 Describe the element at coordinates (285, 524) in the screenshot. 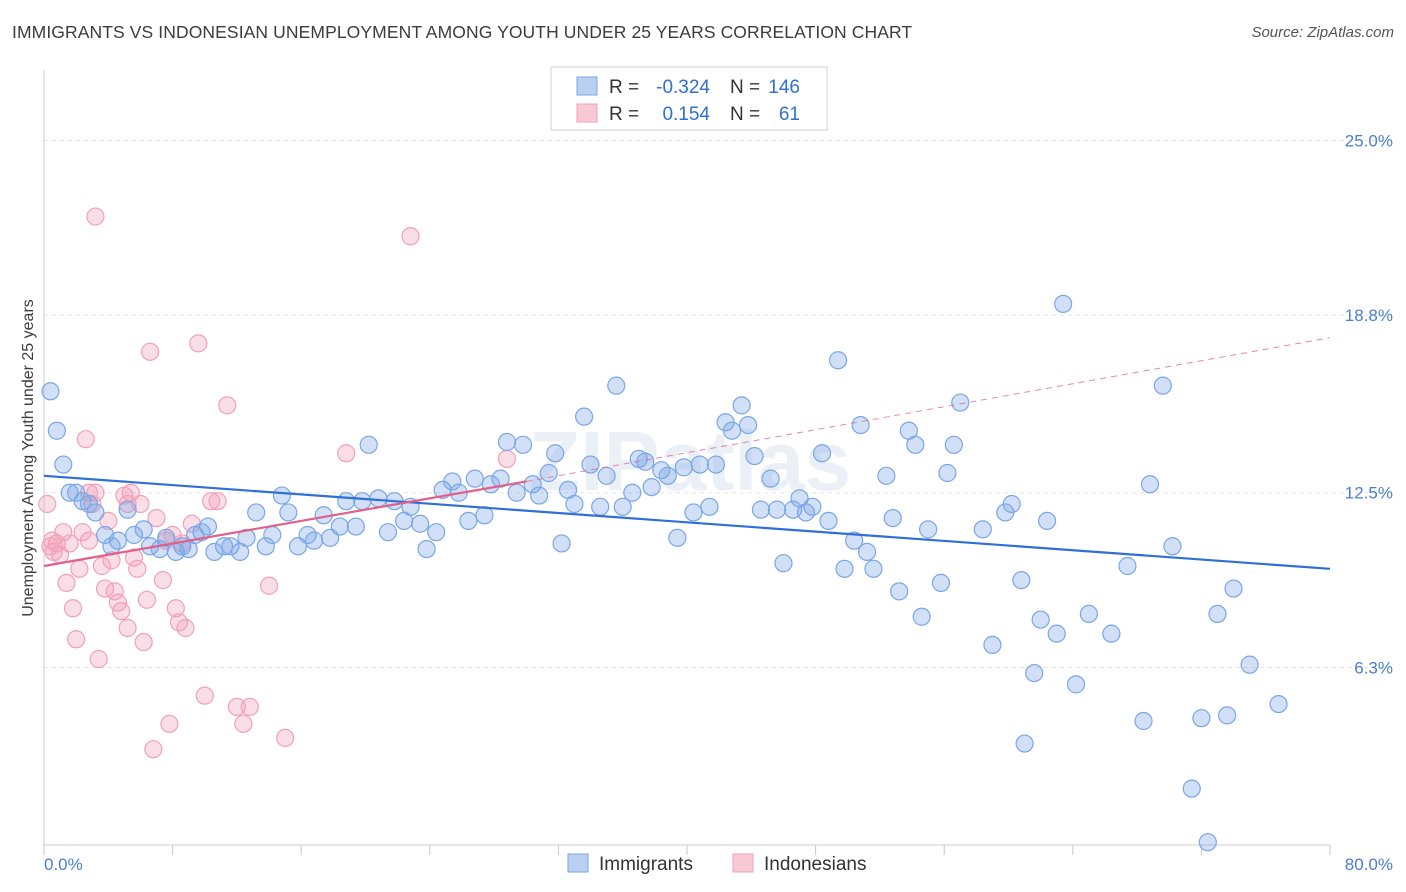

I see `indonesians-trend-line` at that location.